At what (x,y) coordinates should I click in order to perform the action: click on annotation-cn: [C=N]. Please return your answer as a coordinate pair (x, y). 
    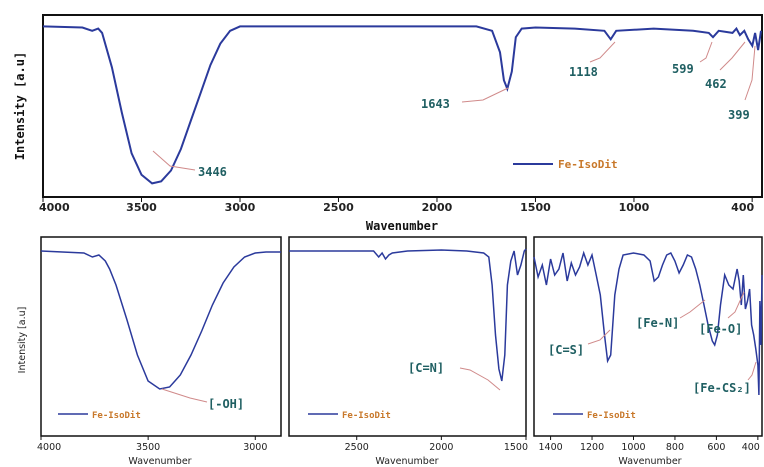
    Looking at the image, I should click on (426, 368).